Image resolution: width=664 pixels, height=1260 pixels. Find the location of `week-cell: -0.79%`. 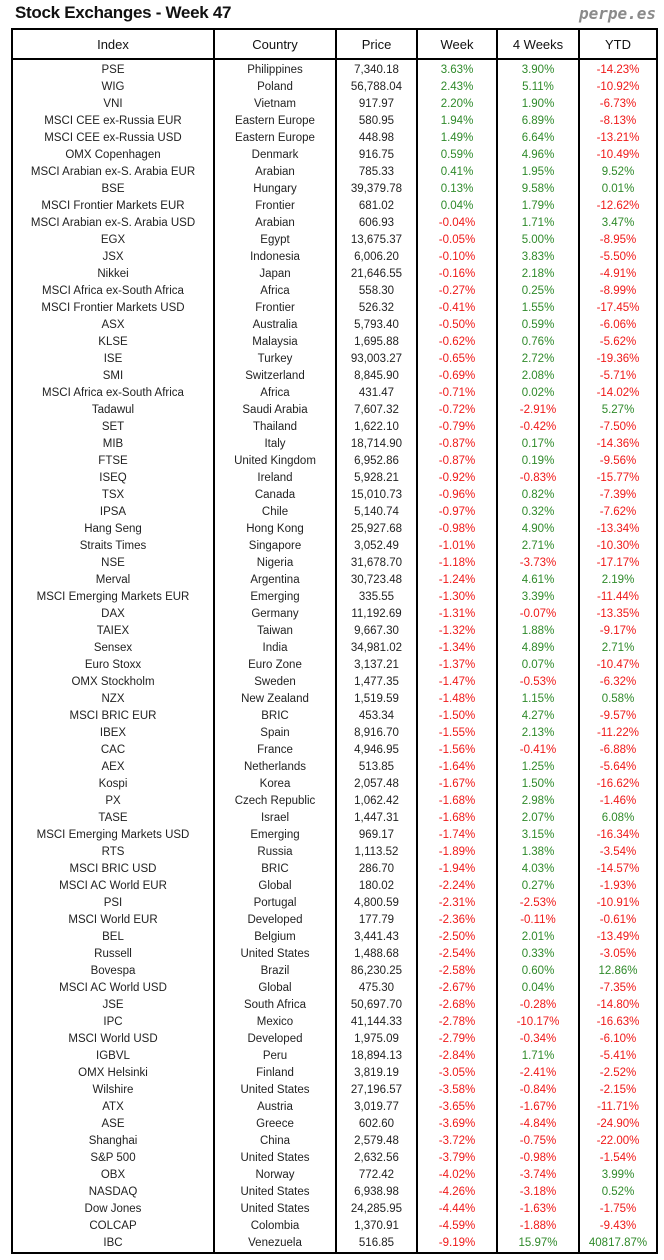

week-cell: -0.79% is located at coordinates (456, 427).